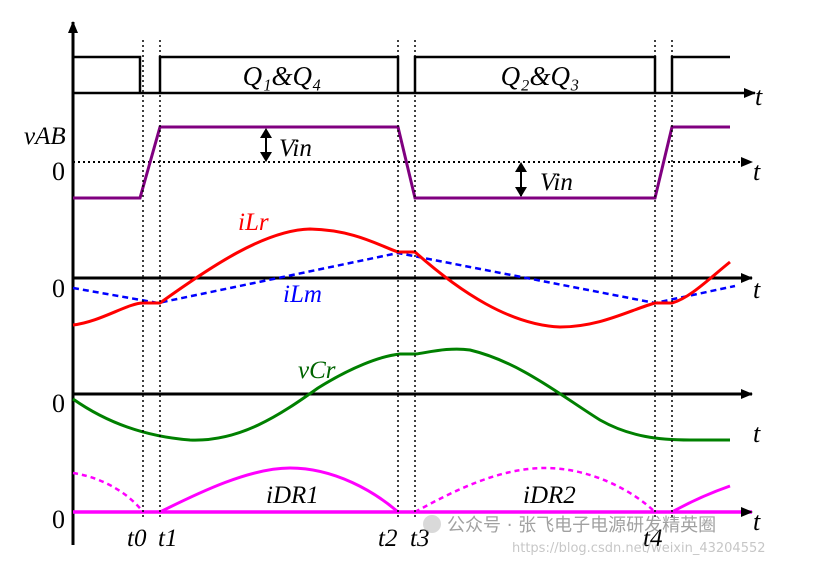  I want to click on vab-label: vAB, so click(45, 136).